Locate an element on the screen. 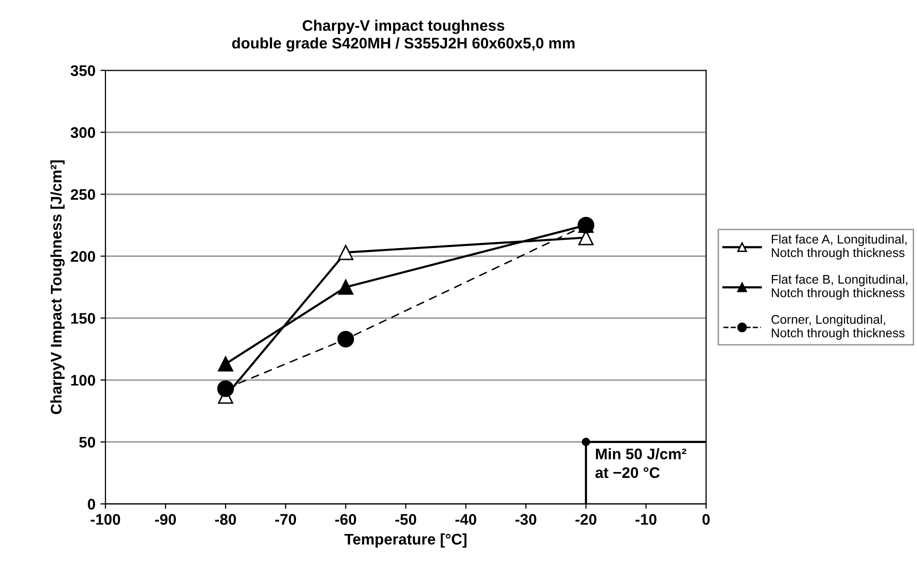 This screenshot has width=917, height=563. legend-label: Flat face B, Longitudinal, Notch through thickness is located at coordinates (840, 287).